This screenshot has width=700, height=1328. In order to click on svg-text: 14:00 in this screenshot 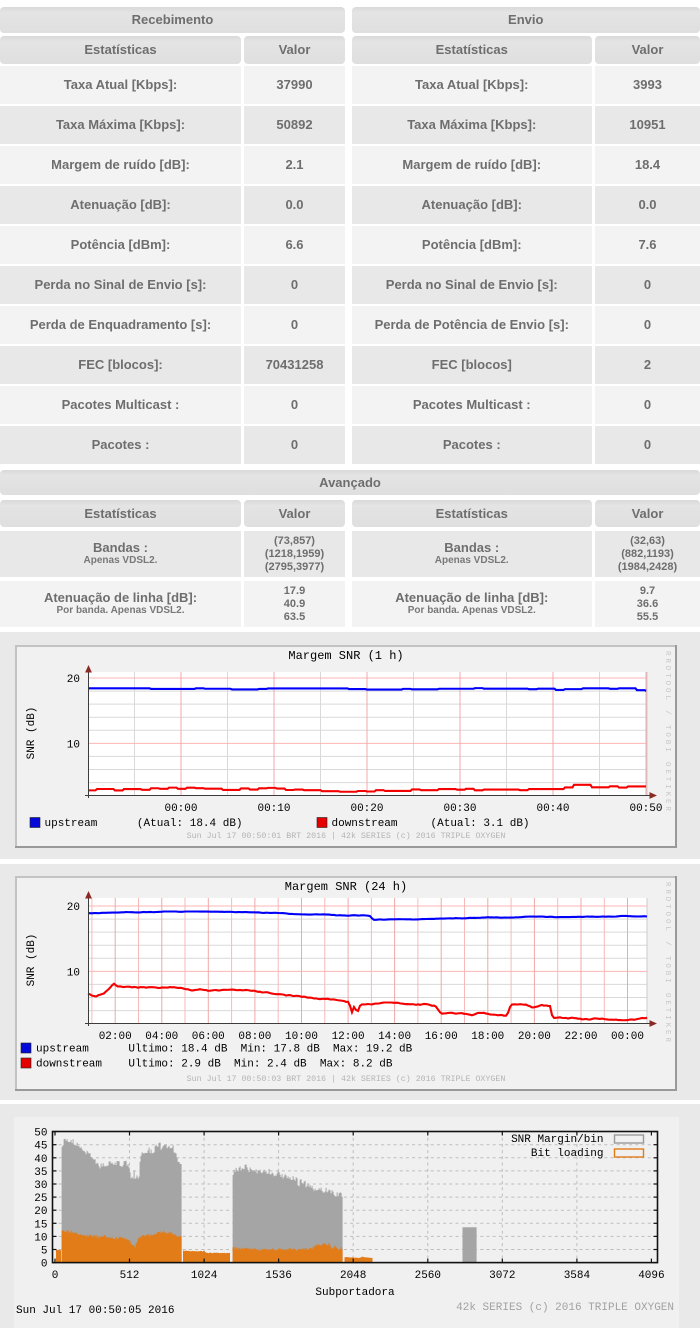, I will do `click(394, 1037)`.